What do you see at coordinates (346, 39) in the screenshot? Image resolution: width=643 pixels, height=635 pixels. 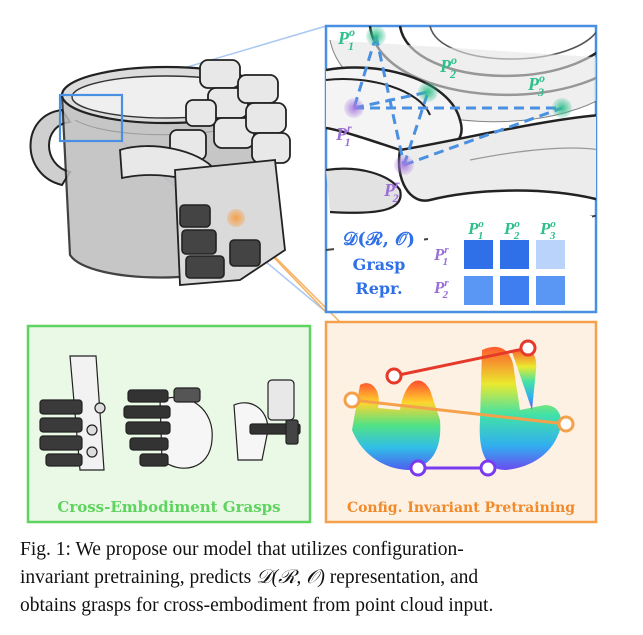 I see `label-p1o: Po 1` at bounding box center [346, 39].